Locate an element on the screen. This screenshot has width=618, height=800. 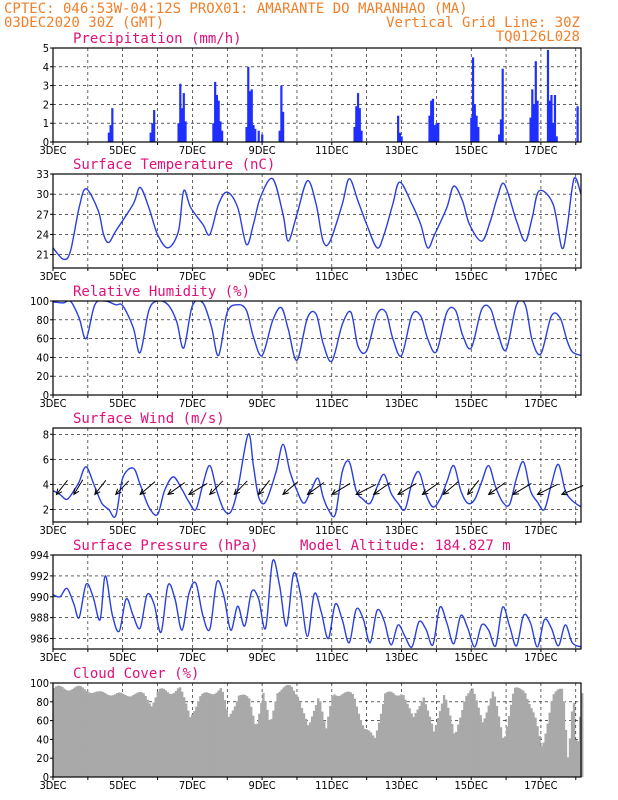
x-tick-label: 7DEC is located at coordinates (192, 403).